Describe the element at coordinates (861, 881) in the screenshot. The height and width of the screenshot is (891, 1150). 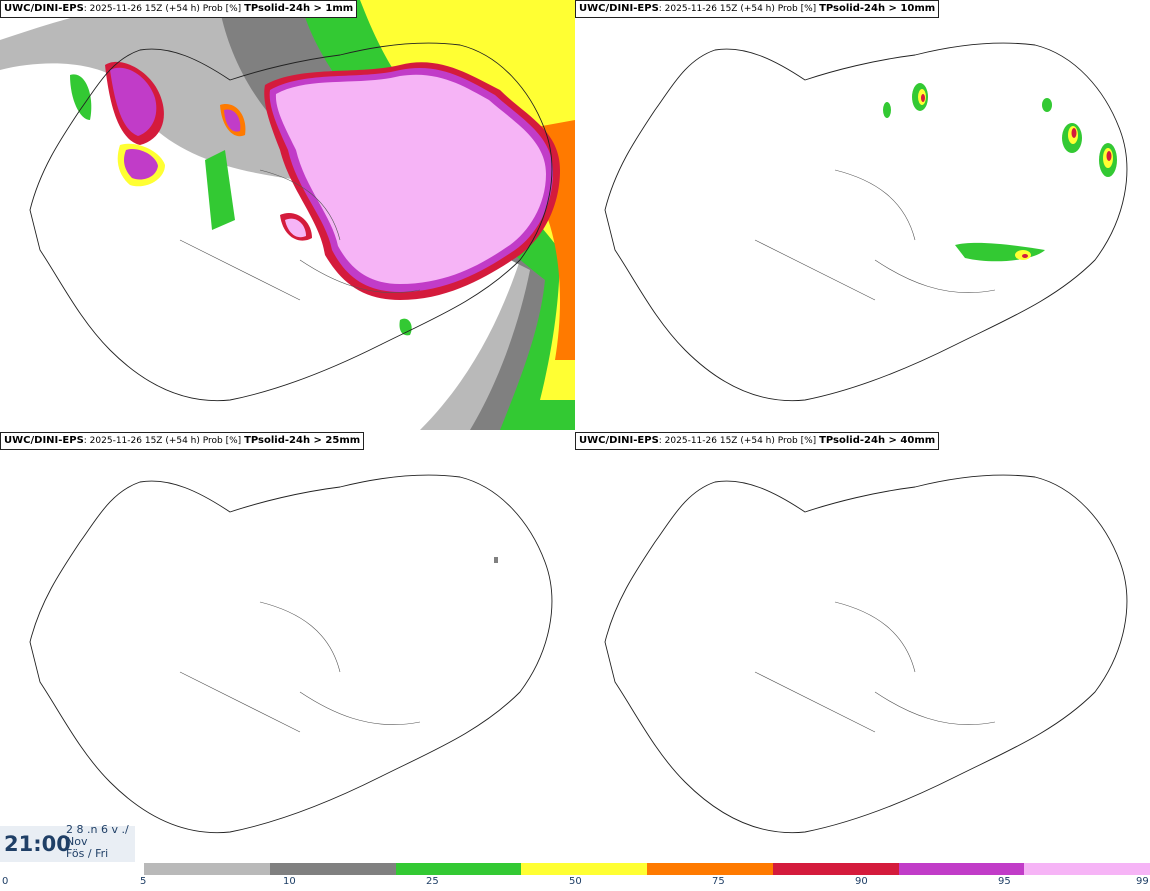
I see `legend-tick-label: 90` at that location.